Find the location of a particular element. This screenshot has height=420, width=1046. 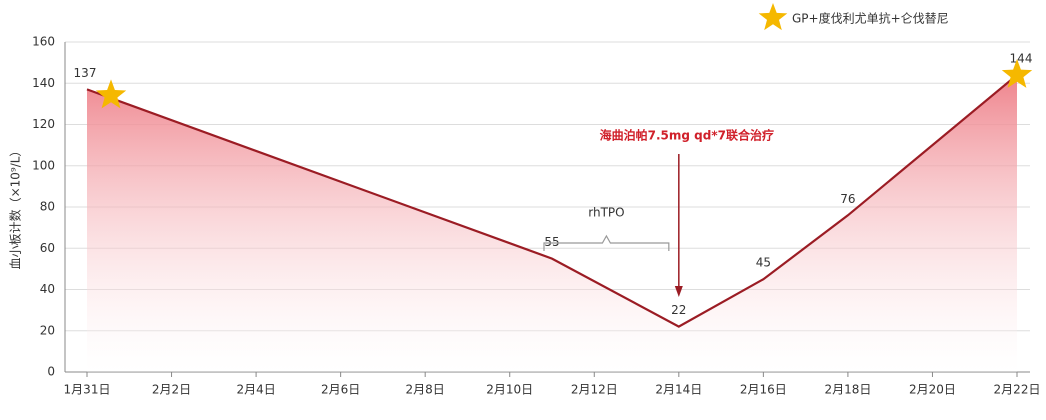

x-tick-label: 2月18日 is located at coordinates (847, 390).